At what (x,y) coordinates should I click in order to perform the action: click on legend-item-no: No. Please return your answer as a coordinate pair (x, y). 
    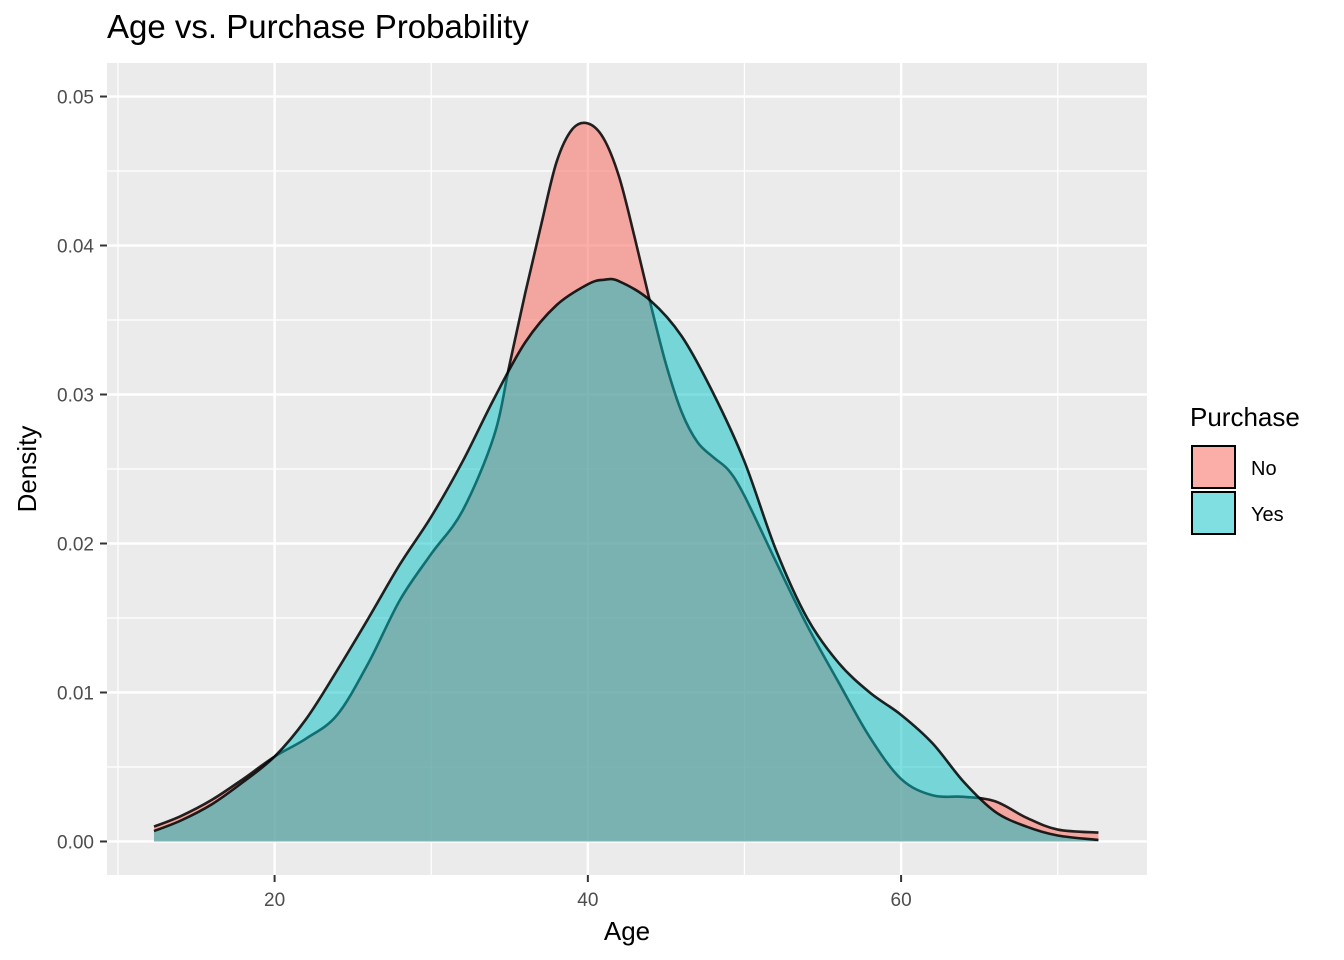
    Looking at the image, I should click on (1234, 467).